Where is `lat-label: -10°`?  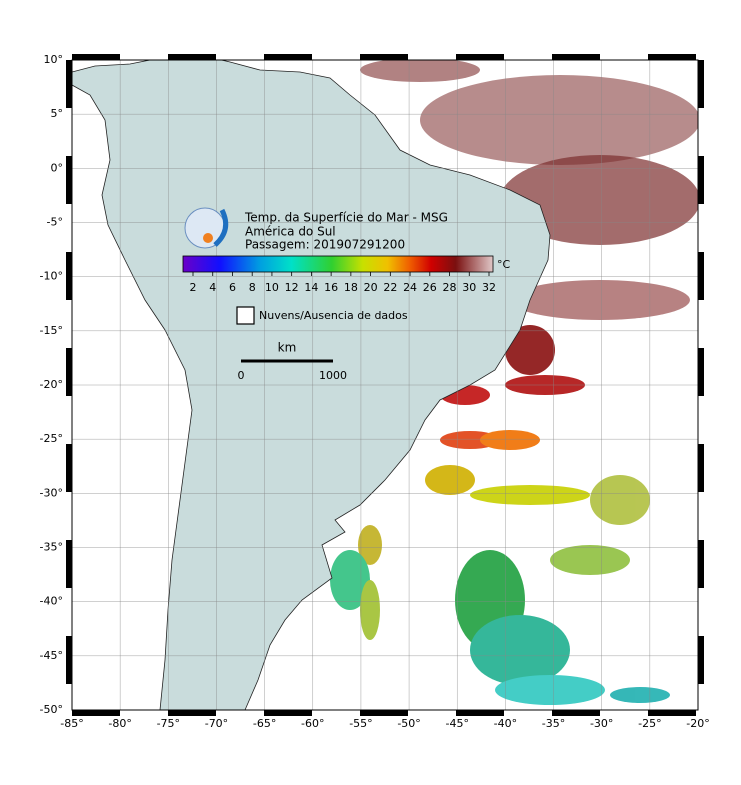 lat-label: -10° is located at coordinates (51, 276).